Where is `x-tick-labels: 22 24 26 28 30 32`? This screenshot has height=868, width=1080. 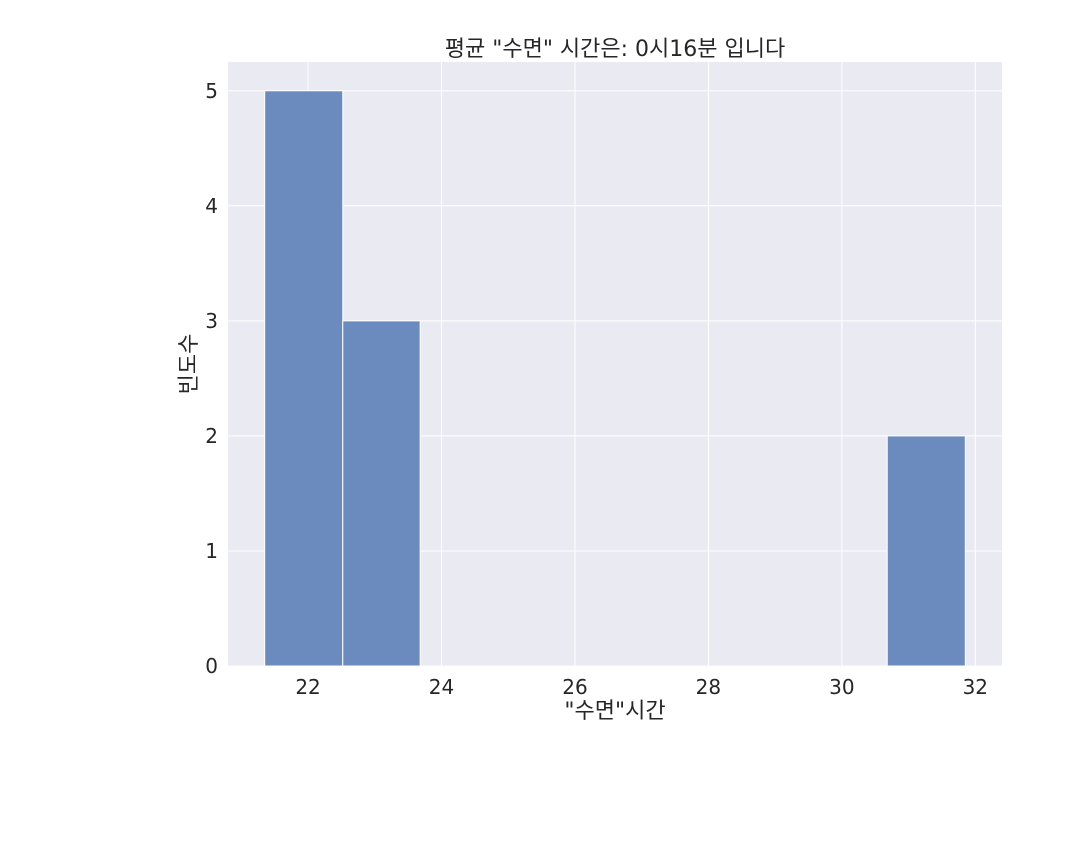 x-tick-labels: 22 24 26 28 30 32 is located at coordinates (641, 687).